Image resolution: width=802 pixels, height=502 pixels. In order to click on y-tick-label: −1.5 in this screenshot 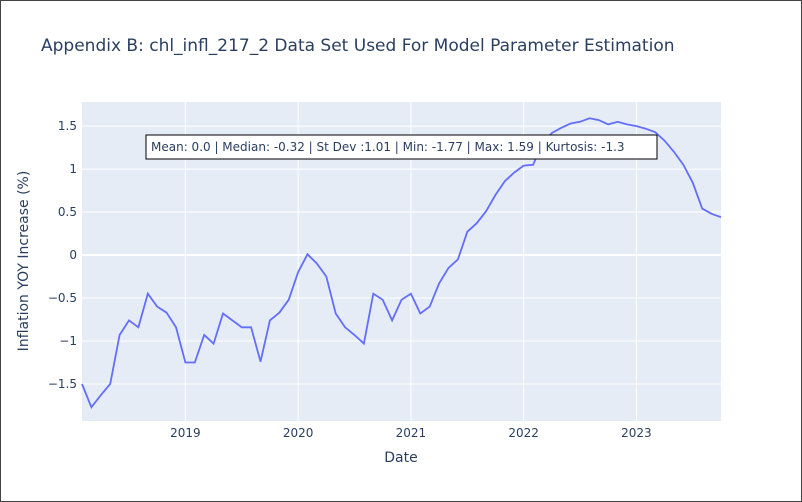, I will do `click(62, 384)`.